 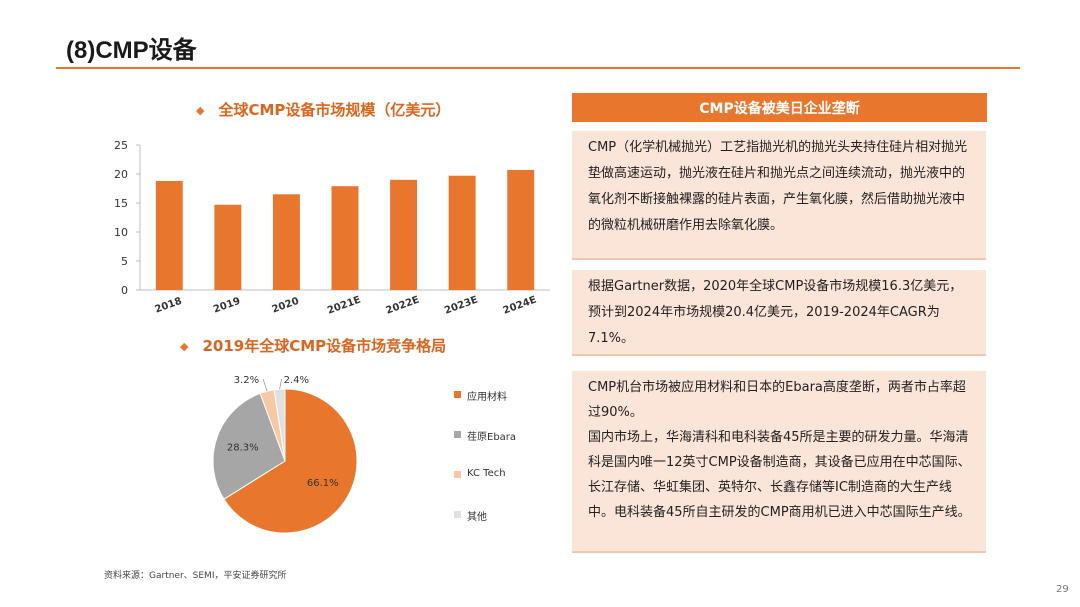 I want to click on y-tick-label: 15, so click(x=121, y=203).